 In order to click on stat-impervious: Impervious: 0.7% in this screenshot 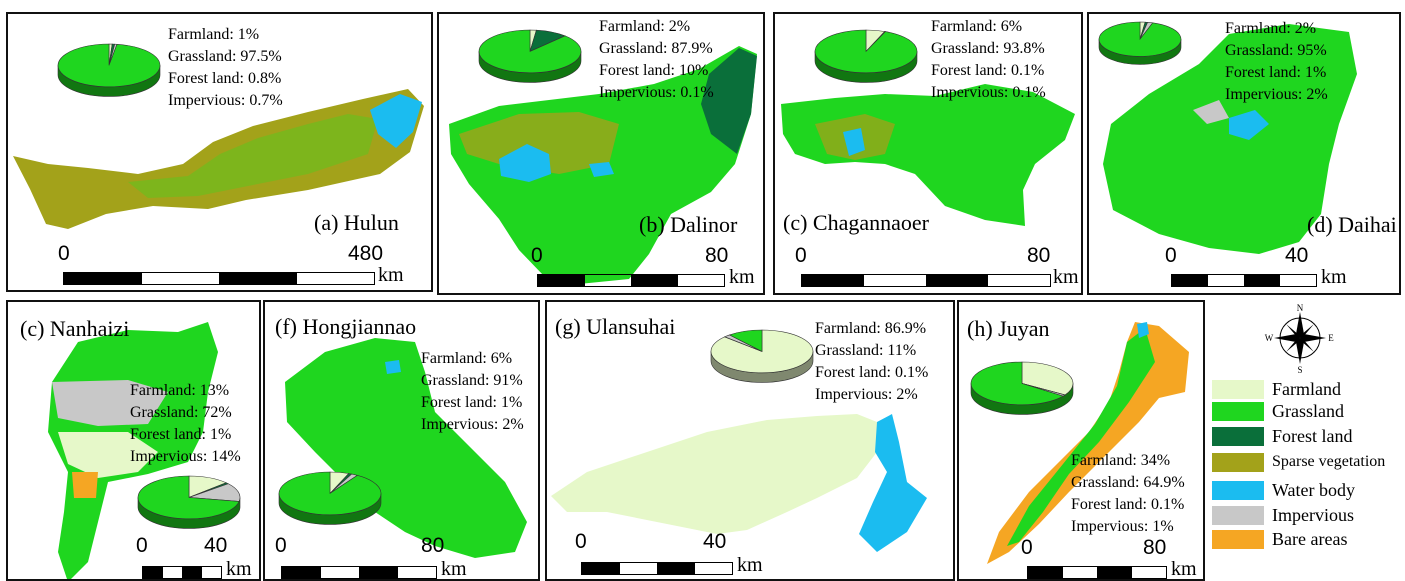, I will do `click(225, 100)`.